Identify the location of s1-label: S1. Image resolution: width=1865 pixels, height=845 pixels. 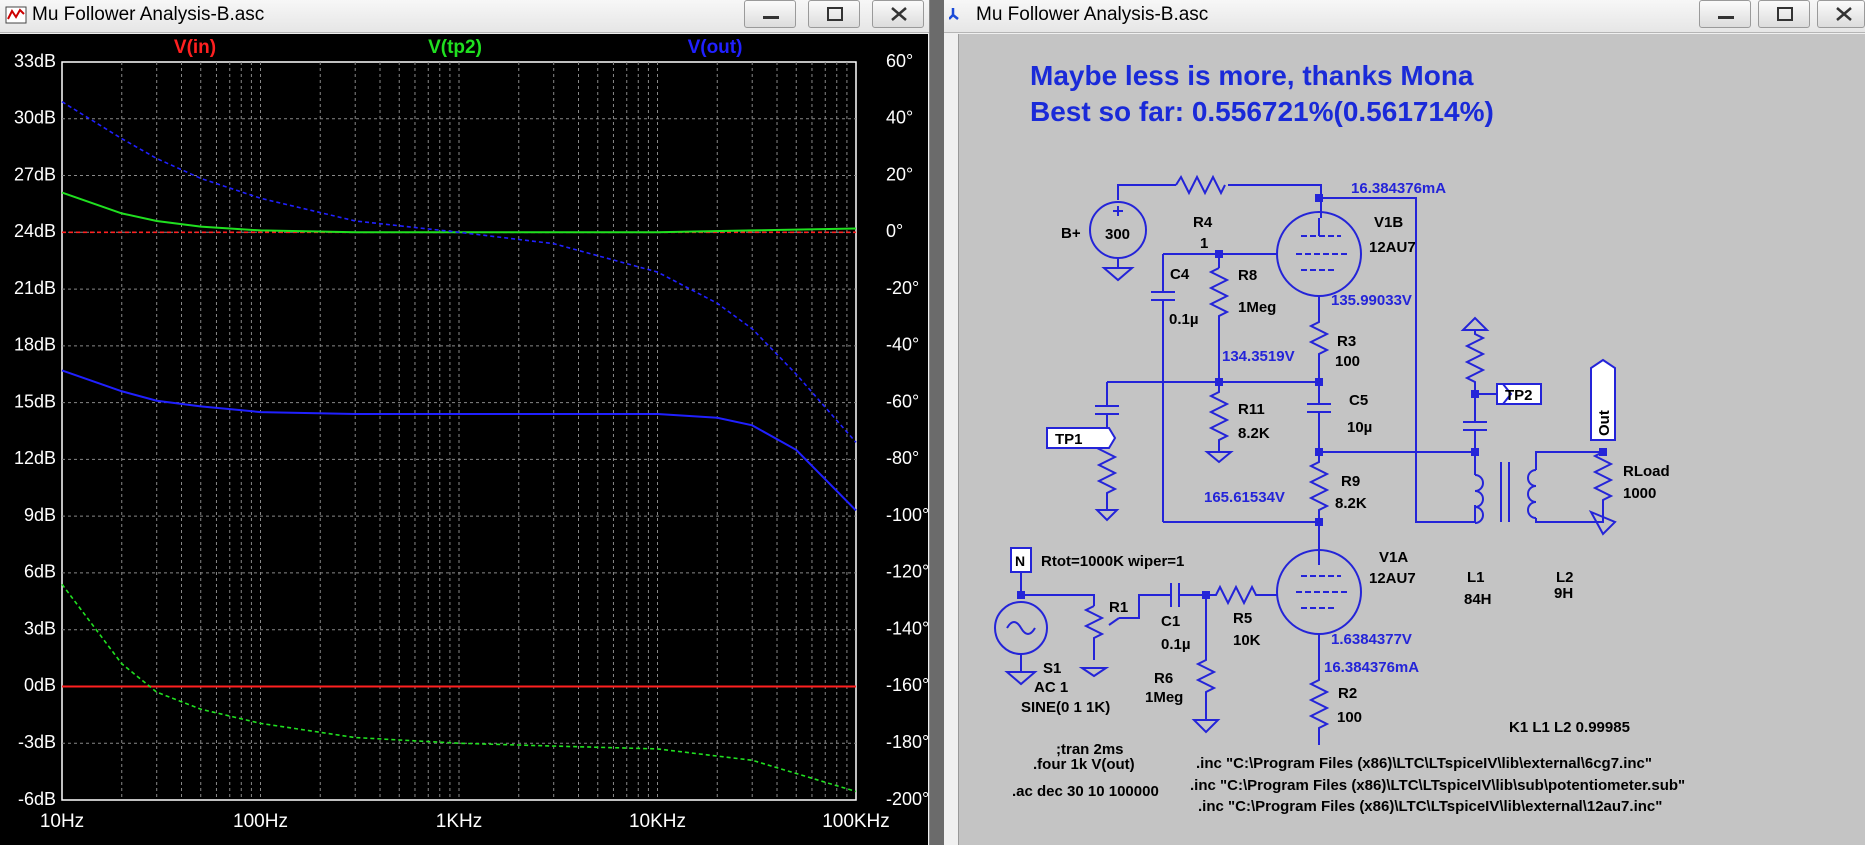
(1052, 668).